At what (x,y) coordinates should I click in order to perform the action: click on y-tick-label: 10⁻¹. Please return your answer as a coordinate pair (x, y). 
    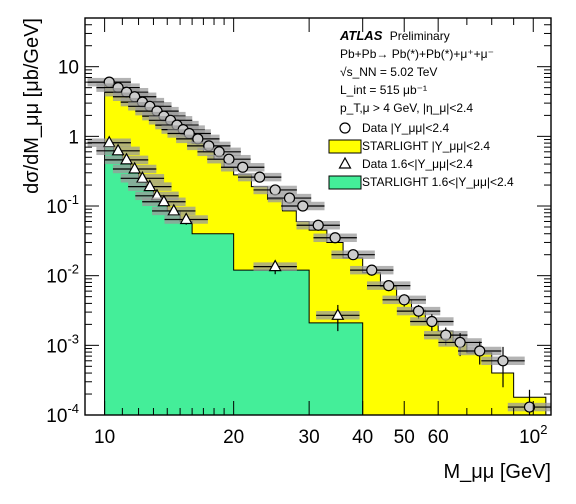
    Looking at the image, I should click on (62, 205).